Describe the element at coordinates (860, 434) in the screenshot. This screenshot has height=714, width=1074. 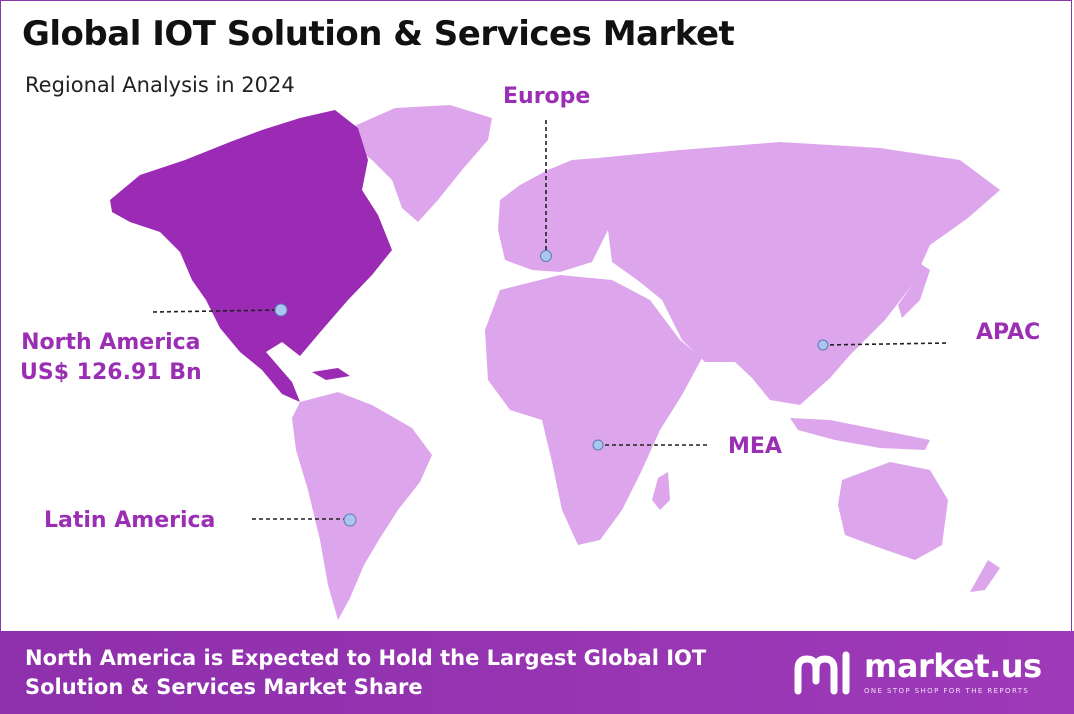
I see `southeast-asia-islands-shape` at that location.